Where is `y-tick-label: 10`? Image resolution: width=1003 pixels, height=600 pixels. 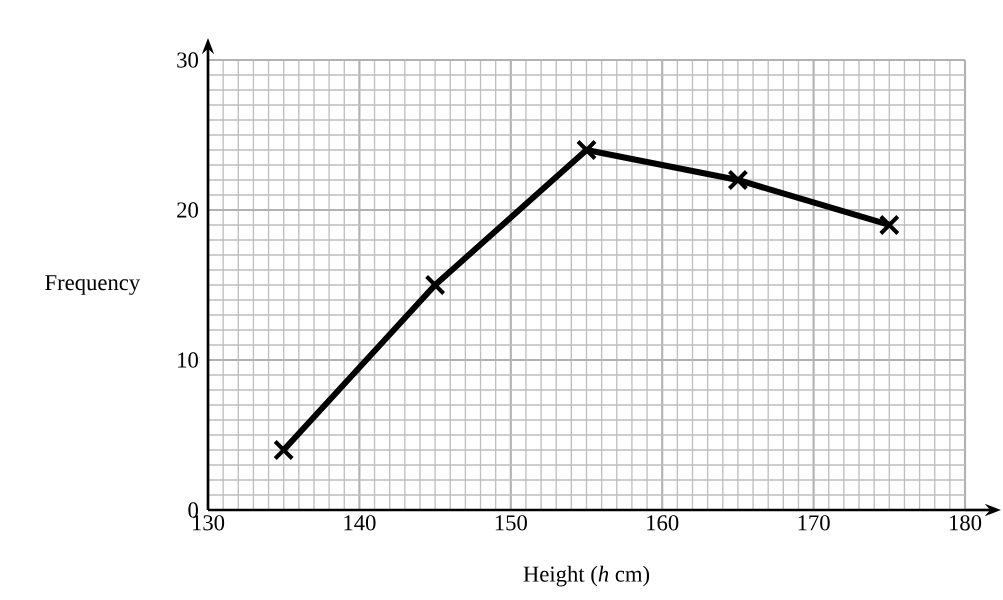
y-tick-label: 10 is located at coordinates (188, 360).